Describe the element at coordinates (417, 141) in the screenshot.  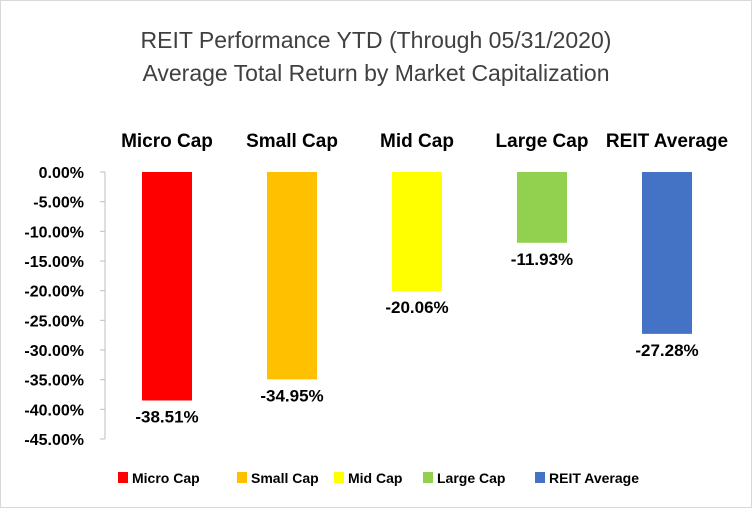
I see `category-label: Mid Cap` at that location.